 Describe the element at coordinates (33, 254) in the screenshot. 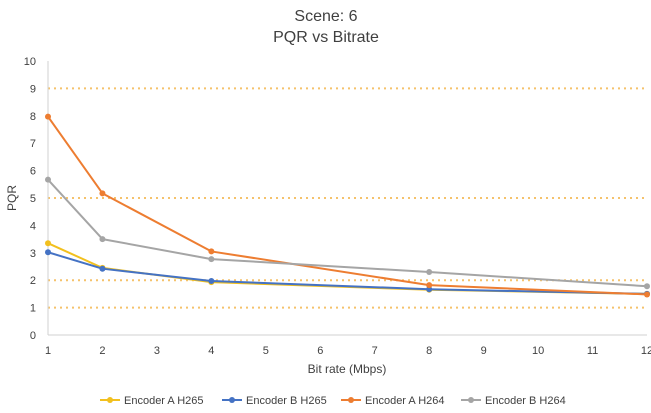

I see `y-tick-label: 3` at that location.